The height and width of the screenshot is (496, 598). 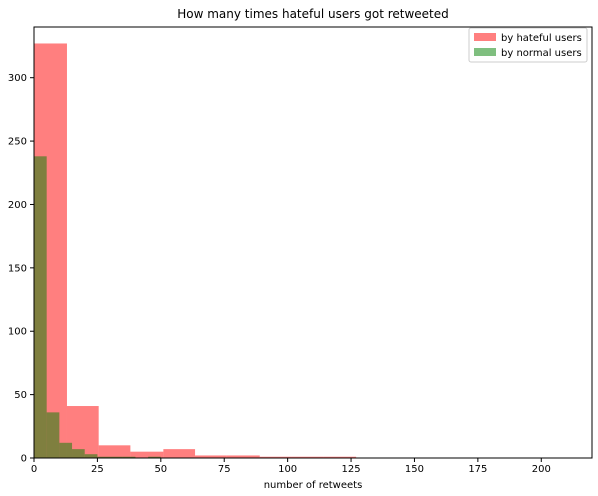 I want to click on legend-box, so click(x=528, y=45).